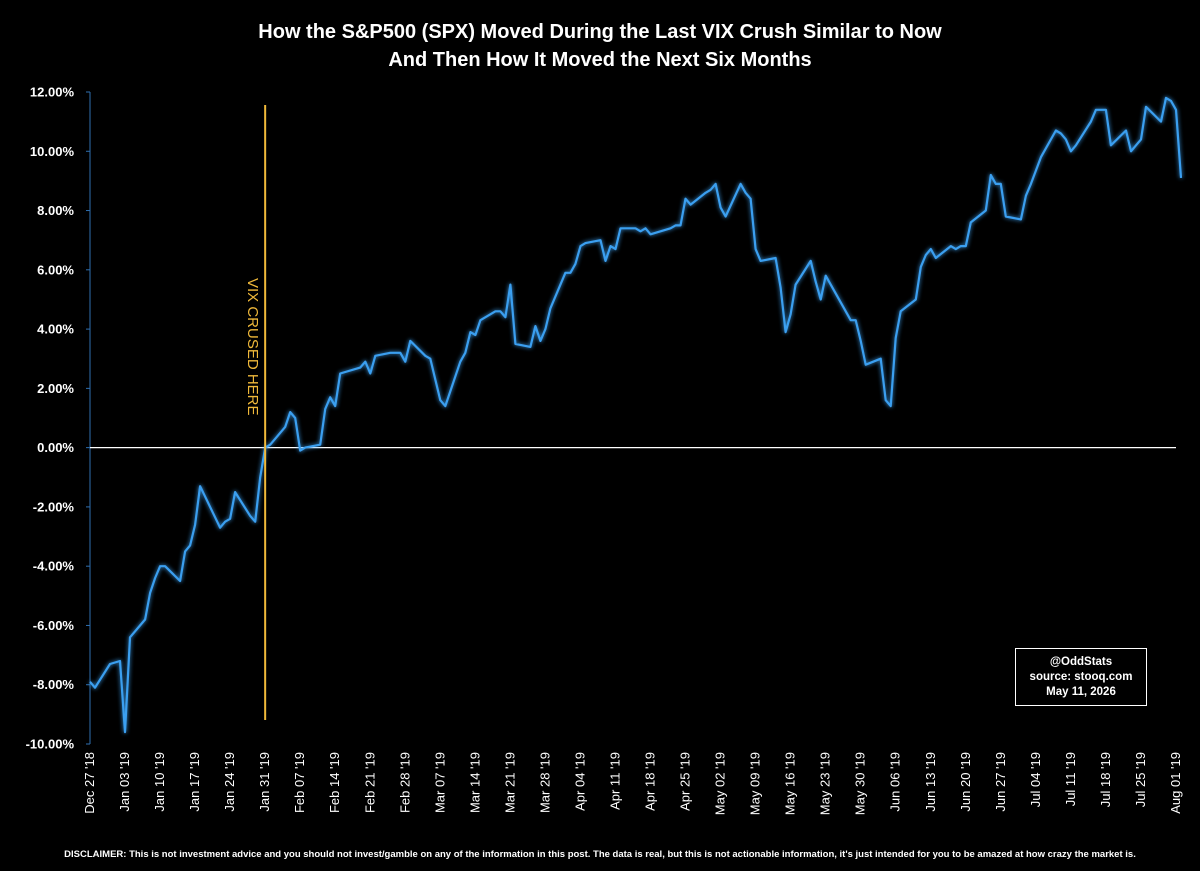  What do you see at coordinates (55, 329) in the screenshot?
I see `y-tick-label: 4.00%` at bounding box center [55, 329].